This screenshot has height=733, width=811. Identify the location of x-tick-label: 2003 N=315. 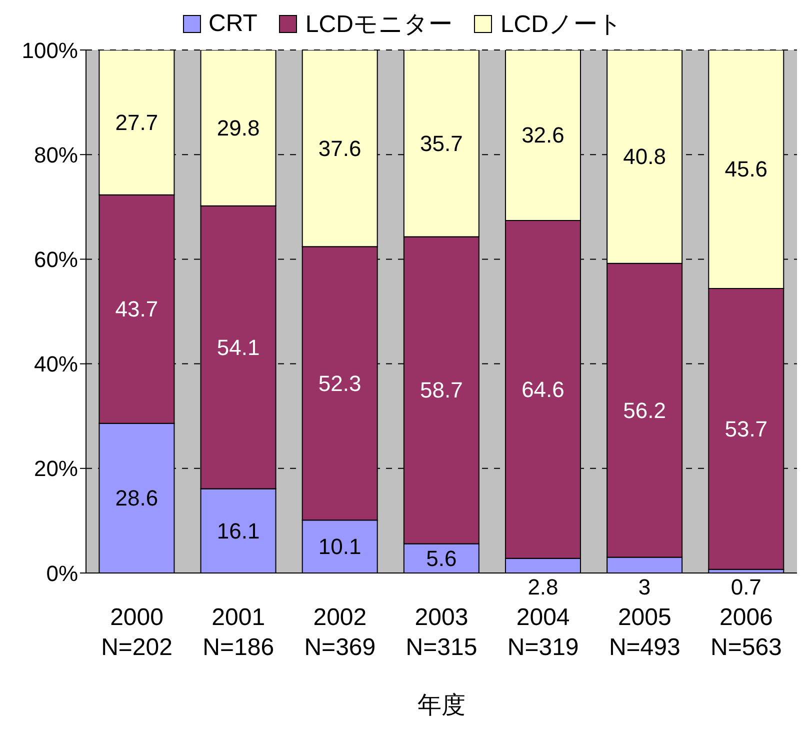
(442, 632).